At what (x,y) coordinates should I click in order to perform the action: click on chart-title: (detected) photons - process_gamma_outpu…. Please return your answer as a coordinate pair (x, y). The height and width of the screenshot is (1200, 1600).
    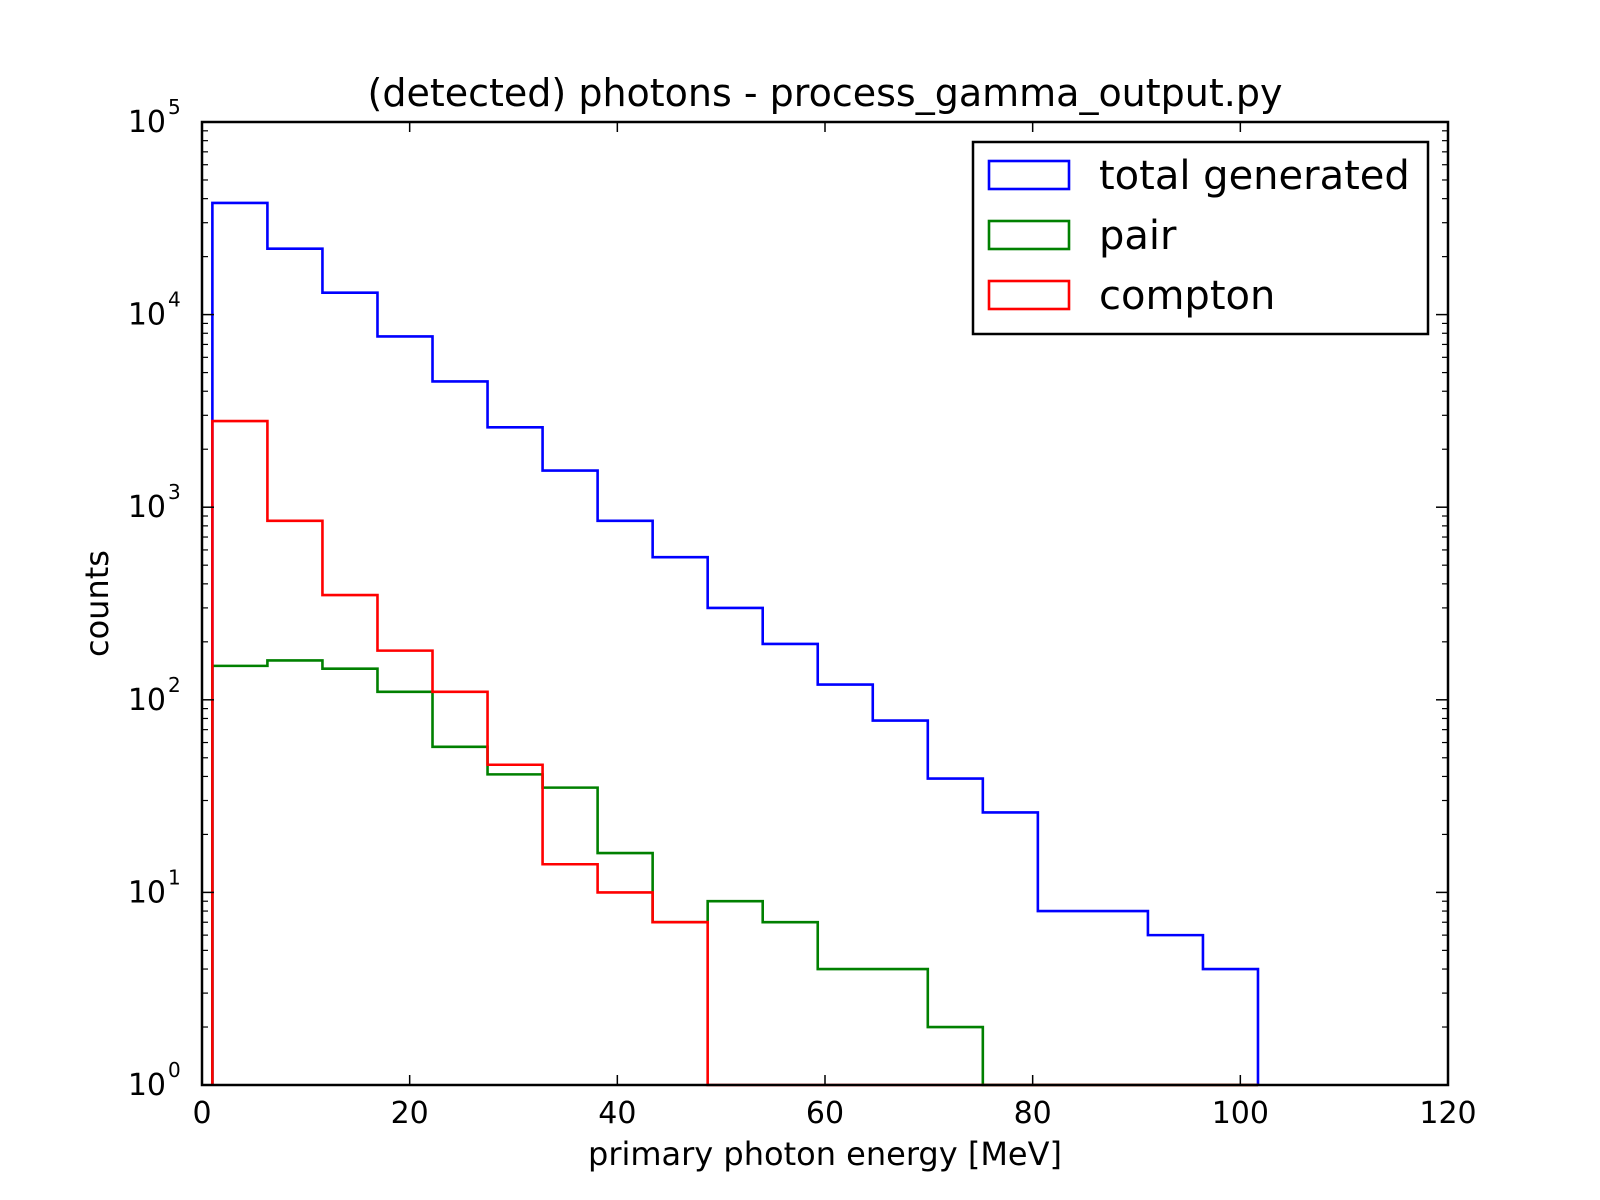
    Looking at the image, I should click on (825, 93).